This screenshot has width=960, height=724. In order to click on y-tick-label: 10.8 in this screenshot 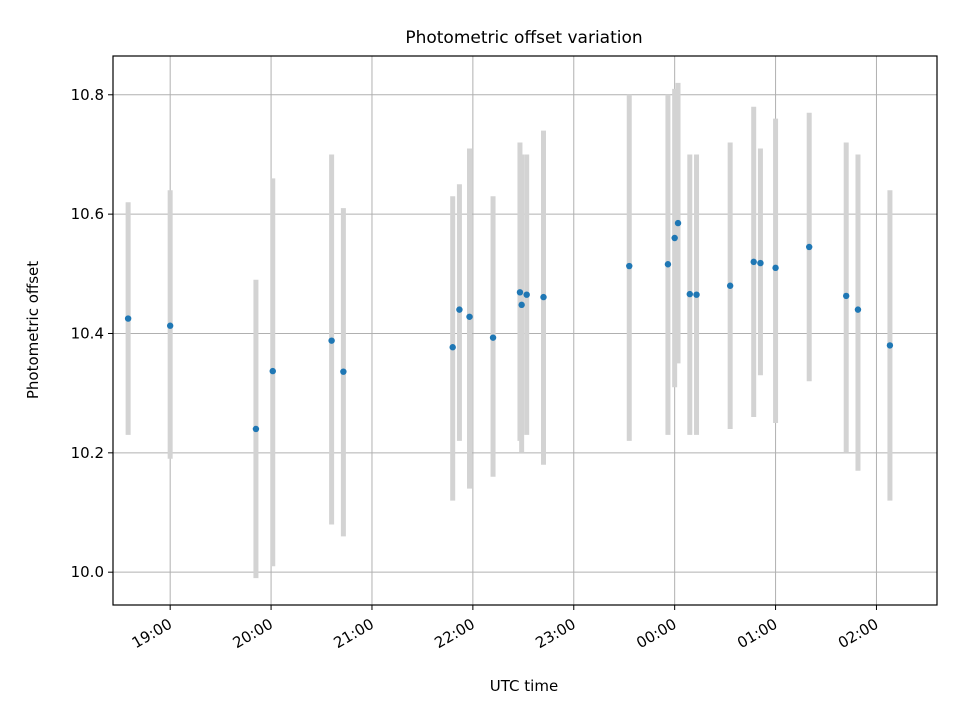, I will do `click(87, 95)`.